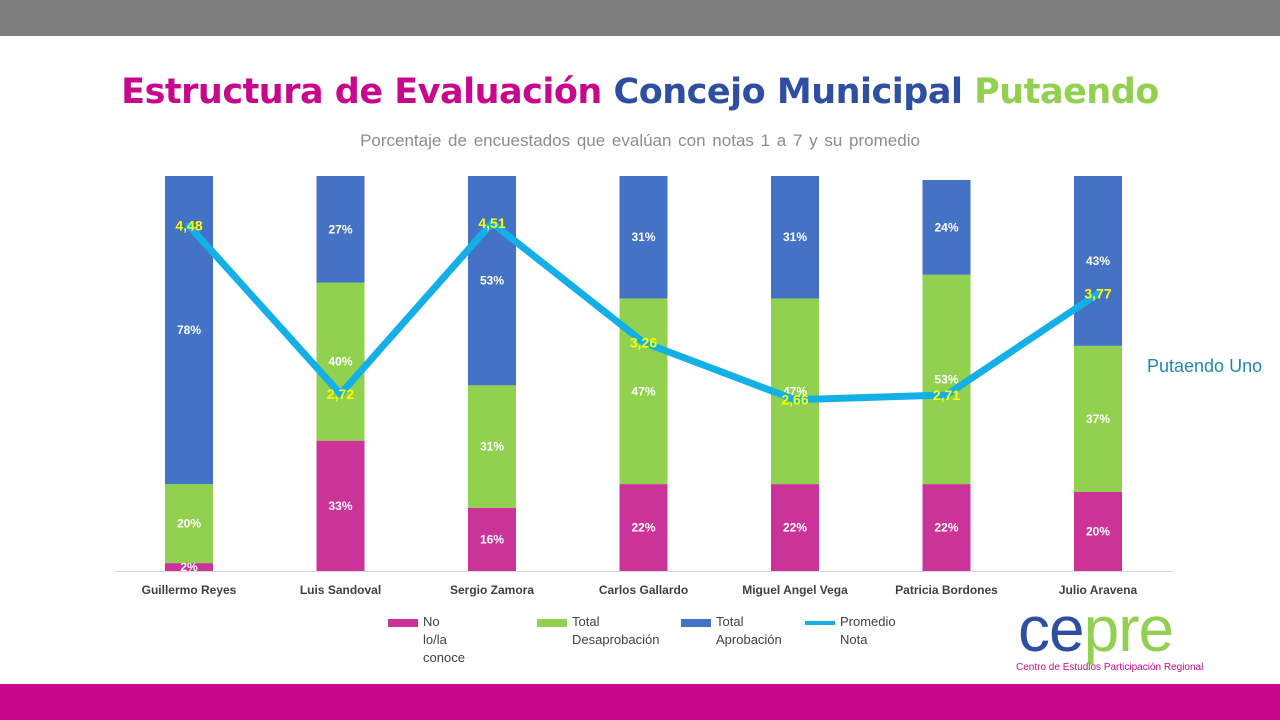 This screenshot has width=1280, height=720. Describe the element at coordinates (788, 92) in the screenshot. I see `title-part-2: Concejo Municipal` at that location.